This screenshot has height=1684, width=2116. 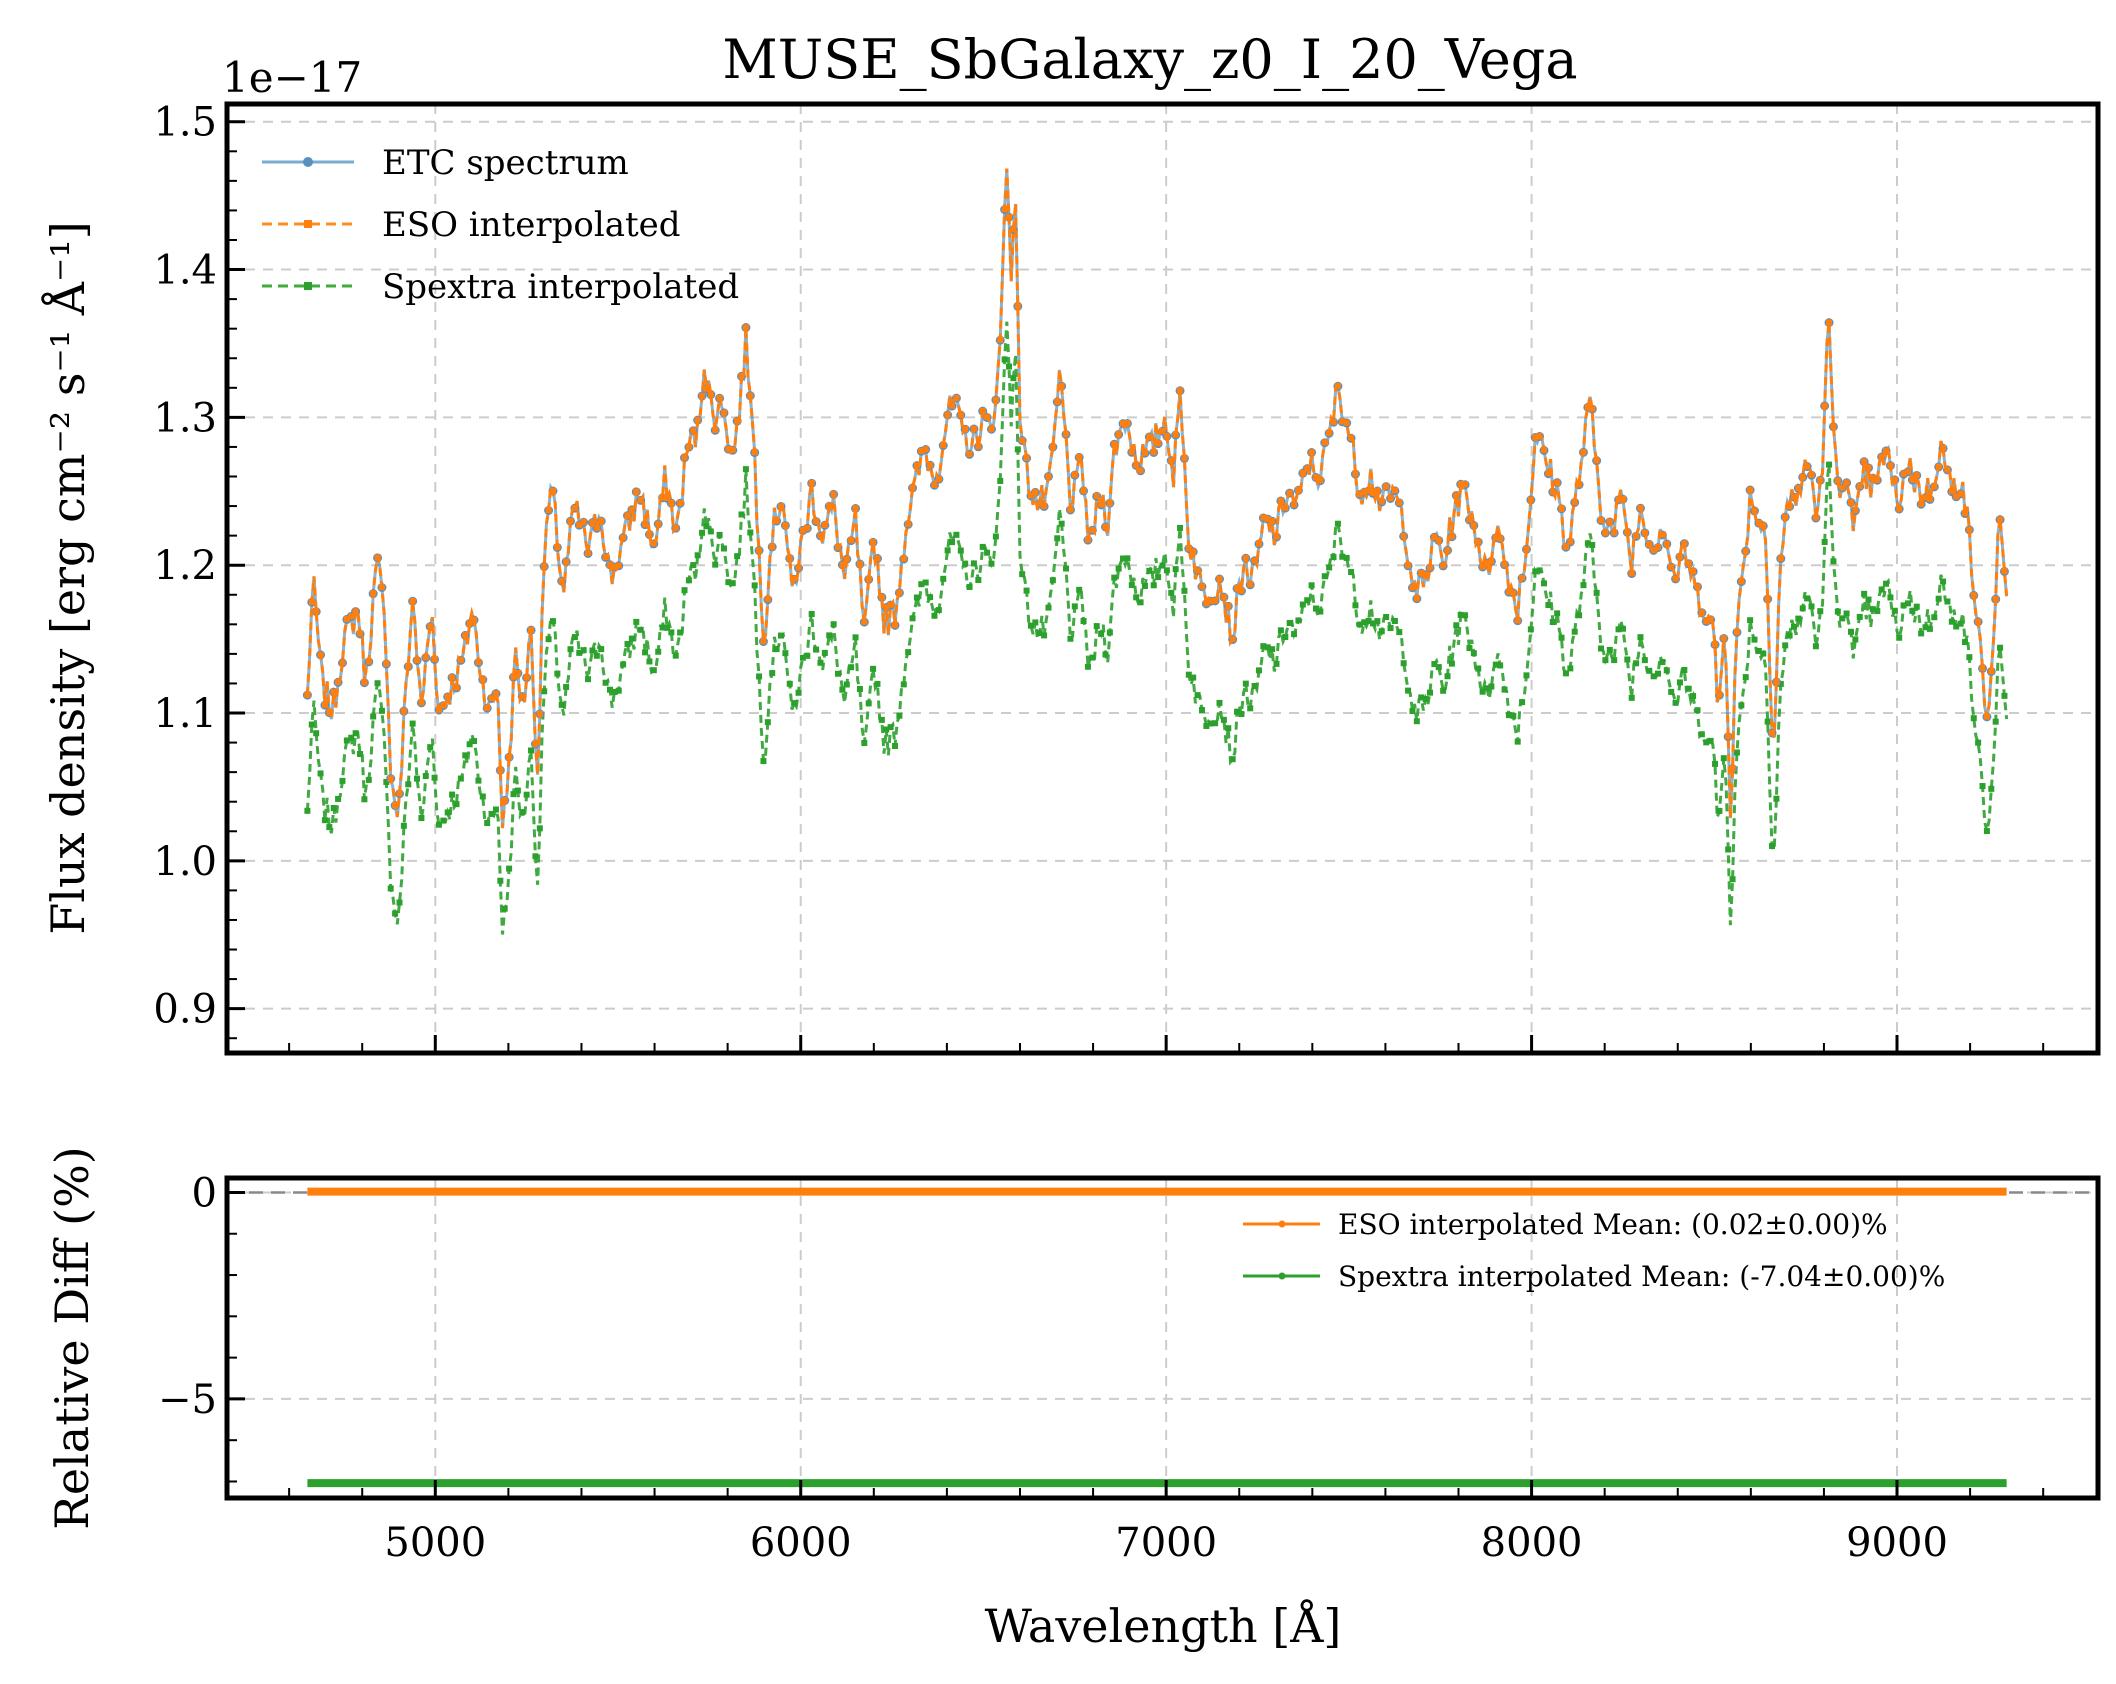 I want to click on diff-x-tick-label: 8000, so click(x=1532, y=1543).